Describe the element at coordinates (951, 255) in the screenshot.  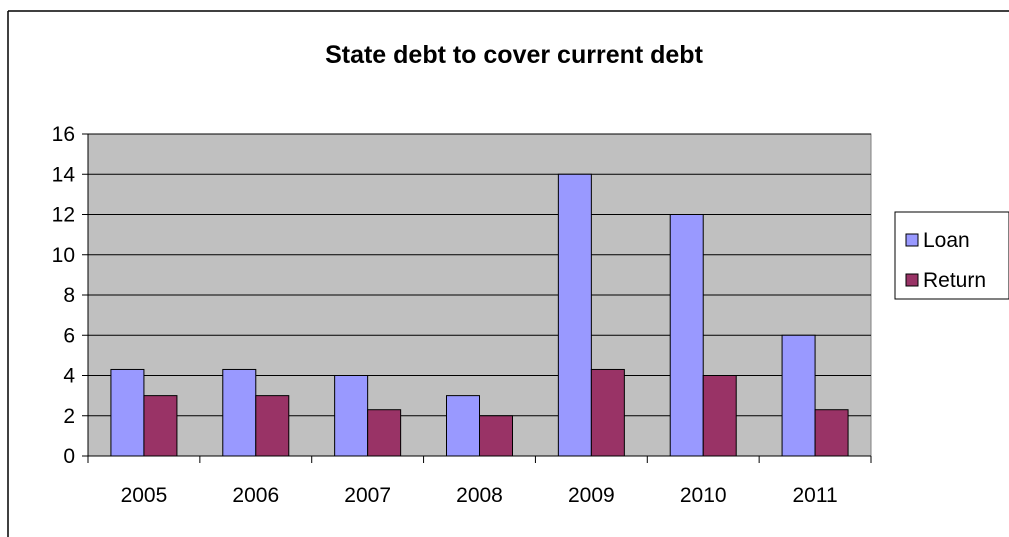
I see `legend: Loan Return` at that location.